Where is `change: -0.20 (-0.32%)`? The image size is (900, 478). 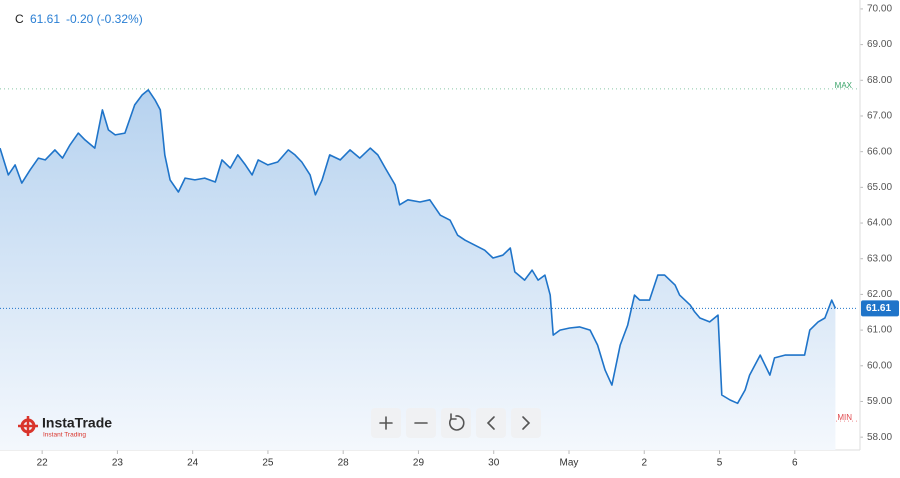 change: -0.20 (-0.32%) is located at coordinates (104, 19).